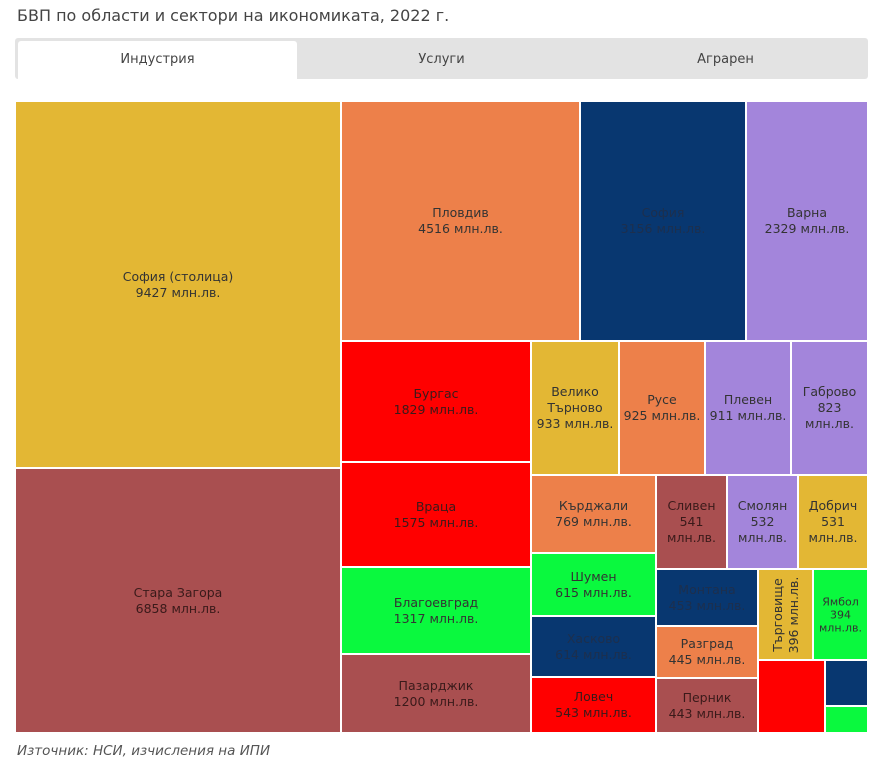 This screenshot has width=879, height=765. I want to click on tab-industry: Индустрия, so click(157, 60).